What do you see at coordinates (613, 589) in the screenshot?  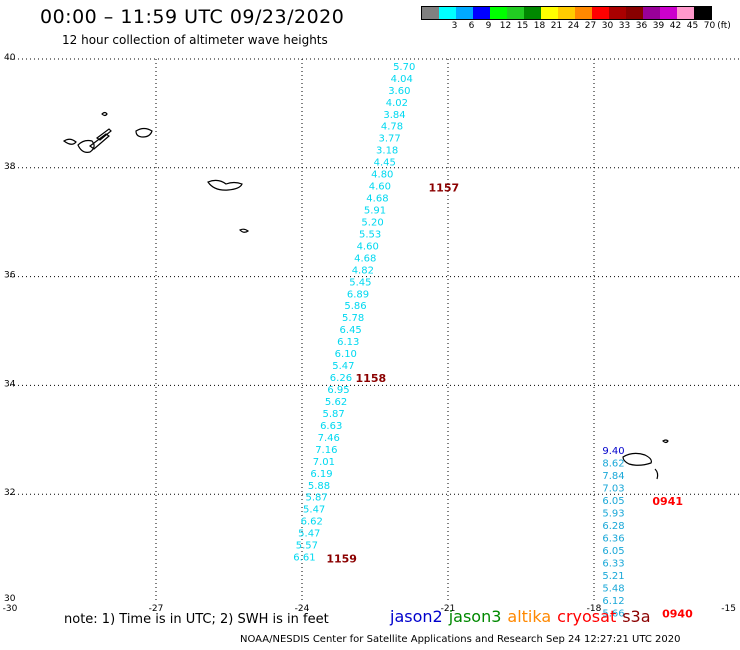 I see `wave-height-value: 5.48` at bounding box center [613, 589].